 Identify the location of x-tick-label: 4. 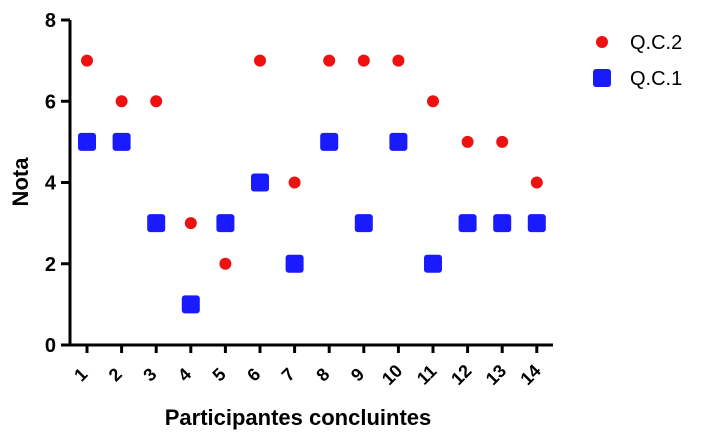
(184, 374).